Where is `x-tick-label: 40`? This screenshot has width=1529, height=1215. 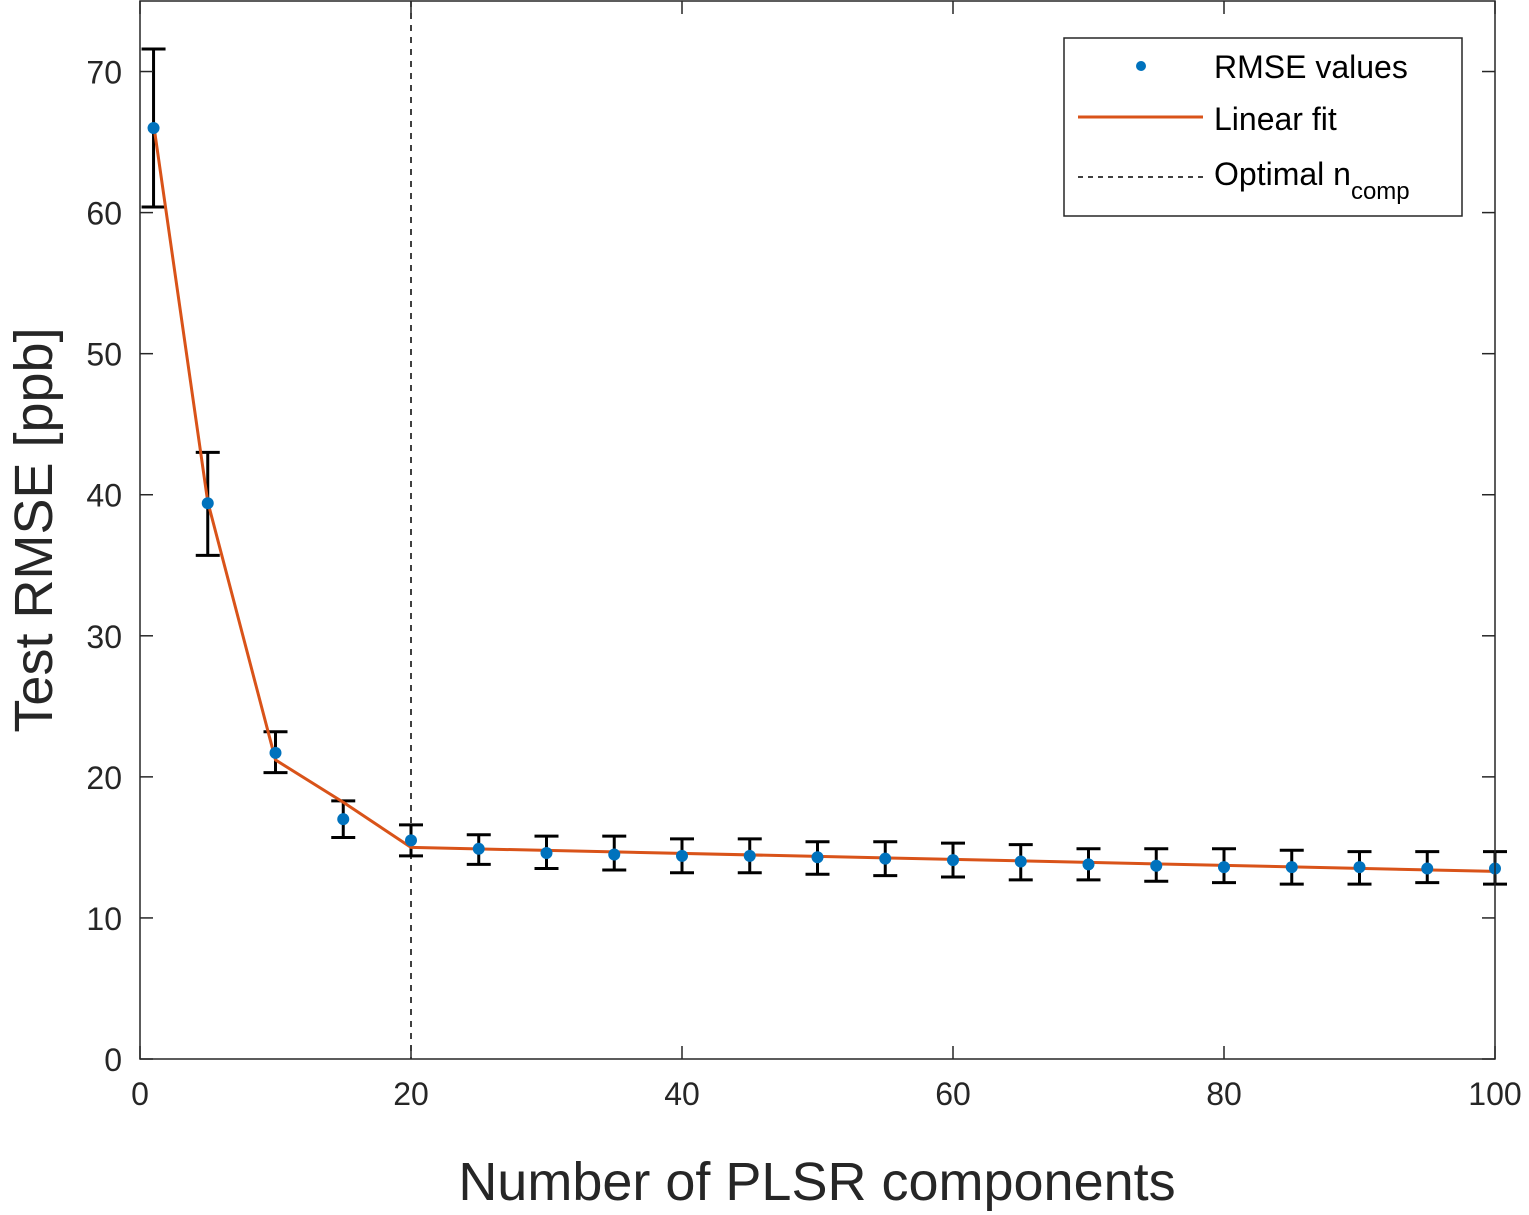 x-tick-label: 40 is located at coordinates (682, 1094).